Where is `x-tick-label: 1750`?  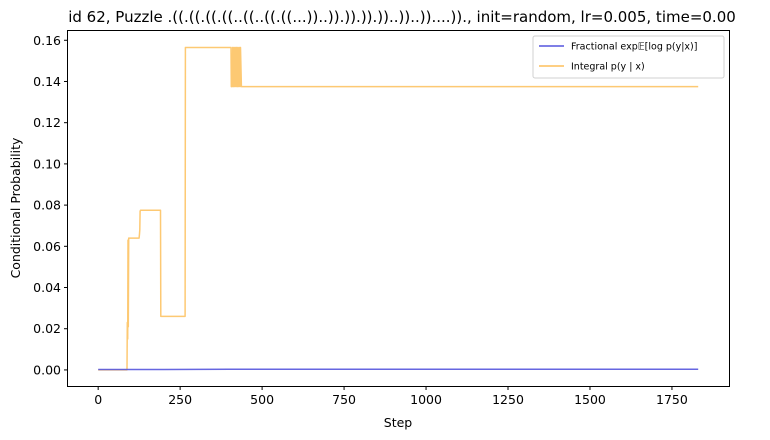 x-tick-label: 1750 is located at coordinates (672, 399).